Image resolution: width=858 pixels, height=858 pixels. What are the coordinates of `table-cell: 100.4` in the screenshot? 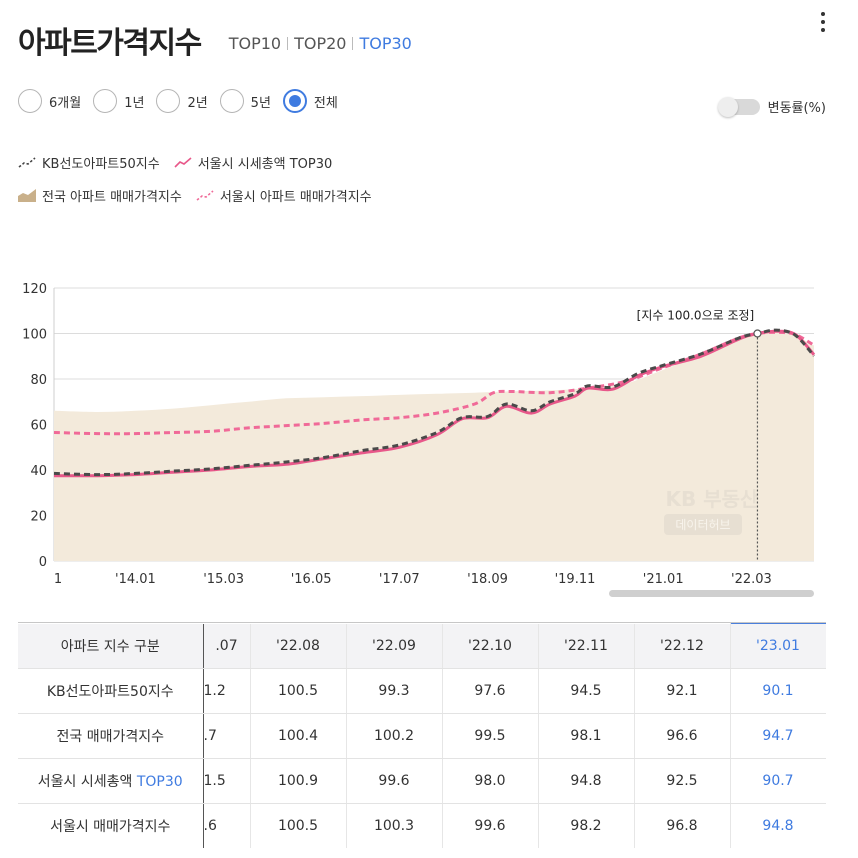 It's located at (298, 736).